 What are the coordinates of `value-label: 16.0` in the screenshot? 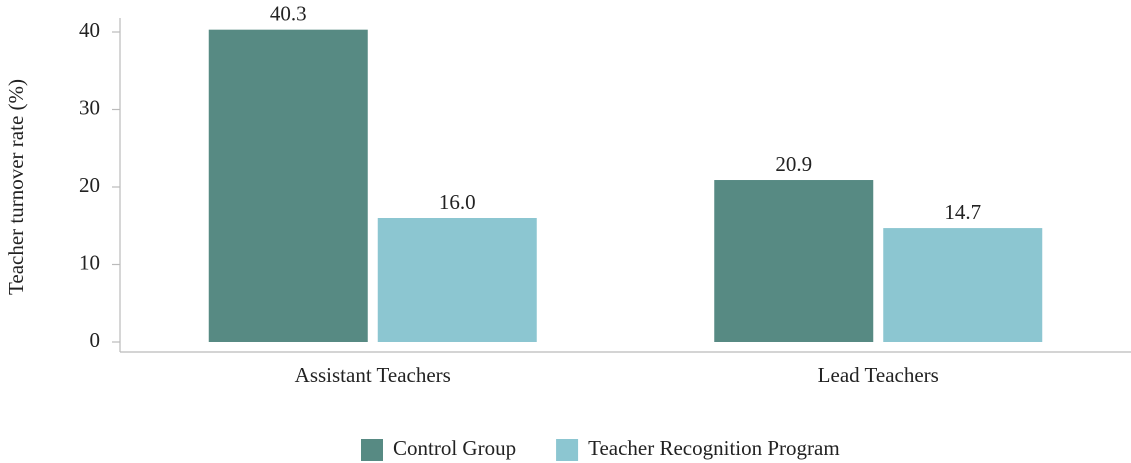 It's located at (457, 202).